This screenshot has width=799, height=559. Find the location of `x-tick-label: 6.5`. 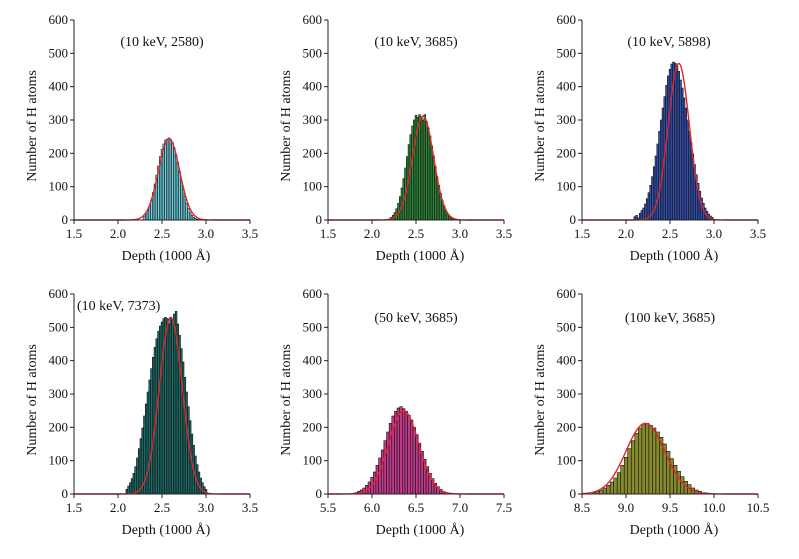

x-tick-label: 6.5 is located at coordinates (416, 507).